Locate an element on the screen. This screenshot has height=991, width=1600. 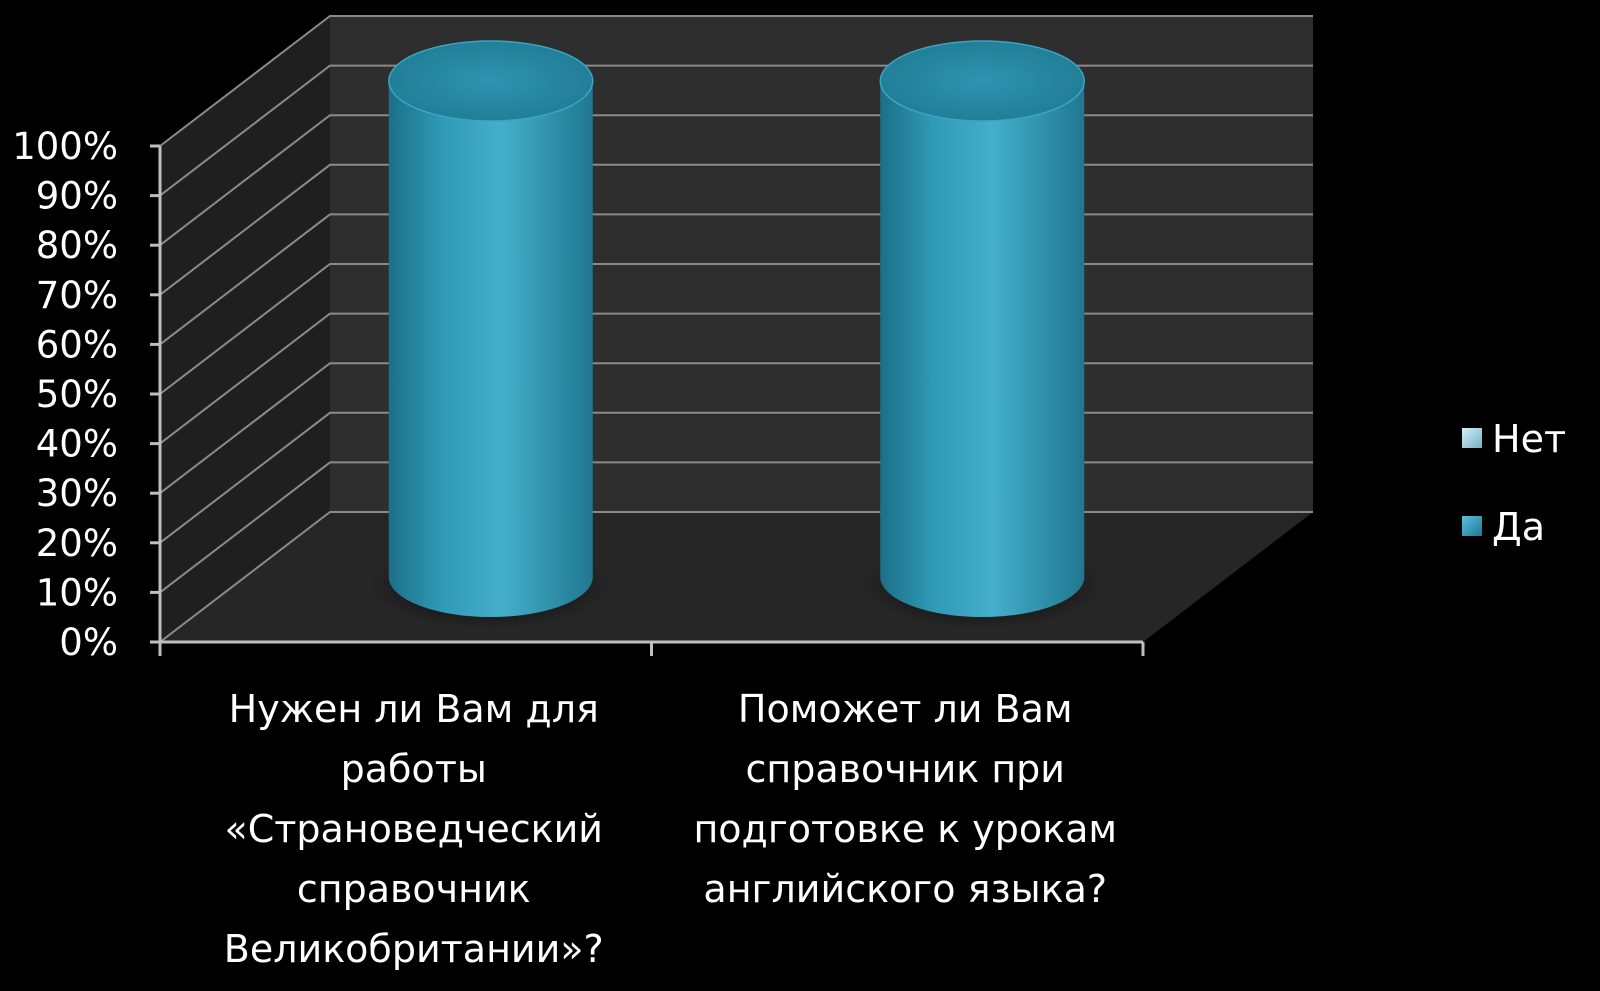
category-label-line: работы is located at coordinates (414, 769).